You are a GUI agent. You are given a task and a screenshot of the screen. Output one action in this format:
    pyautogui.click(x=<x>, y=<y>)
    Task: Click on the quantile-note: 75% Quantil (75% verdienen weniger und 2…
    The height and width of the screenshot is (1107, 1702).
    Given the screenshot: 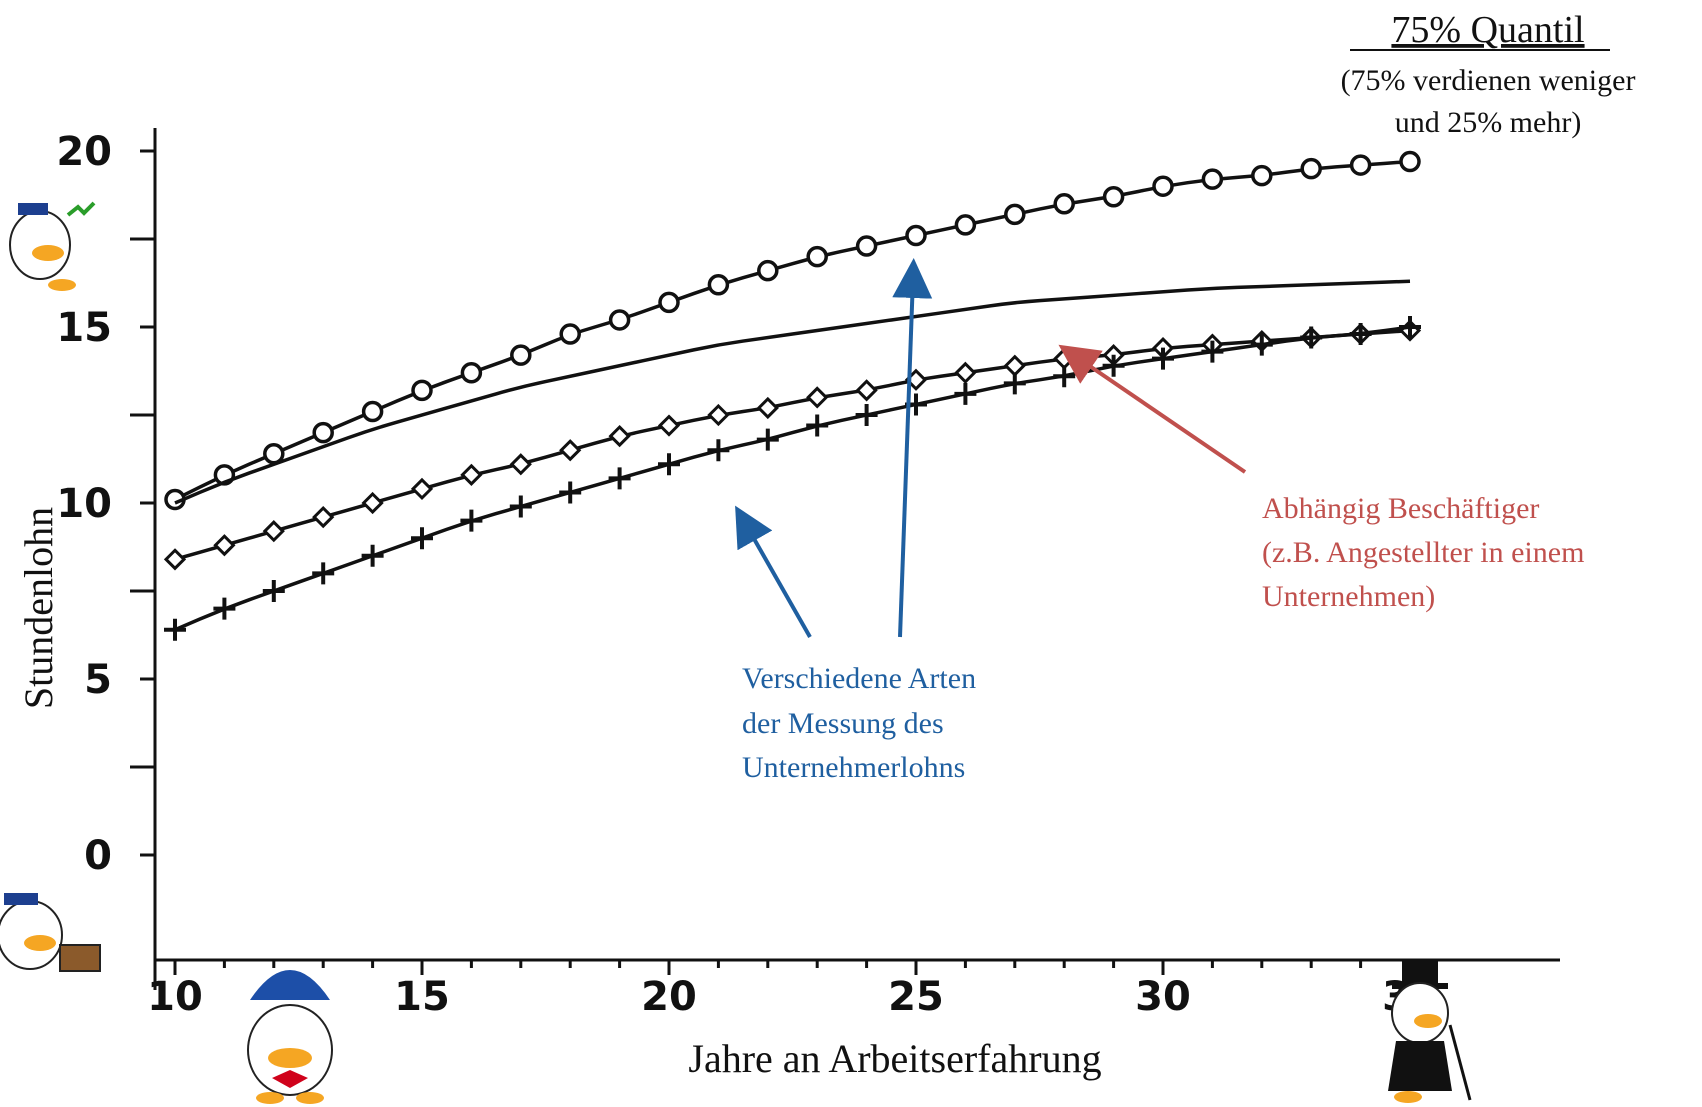 What is the action you would take?
    pyautogui.click(x=1488, y=74)
    